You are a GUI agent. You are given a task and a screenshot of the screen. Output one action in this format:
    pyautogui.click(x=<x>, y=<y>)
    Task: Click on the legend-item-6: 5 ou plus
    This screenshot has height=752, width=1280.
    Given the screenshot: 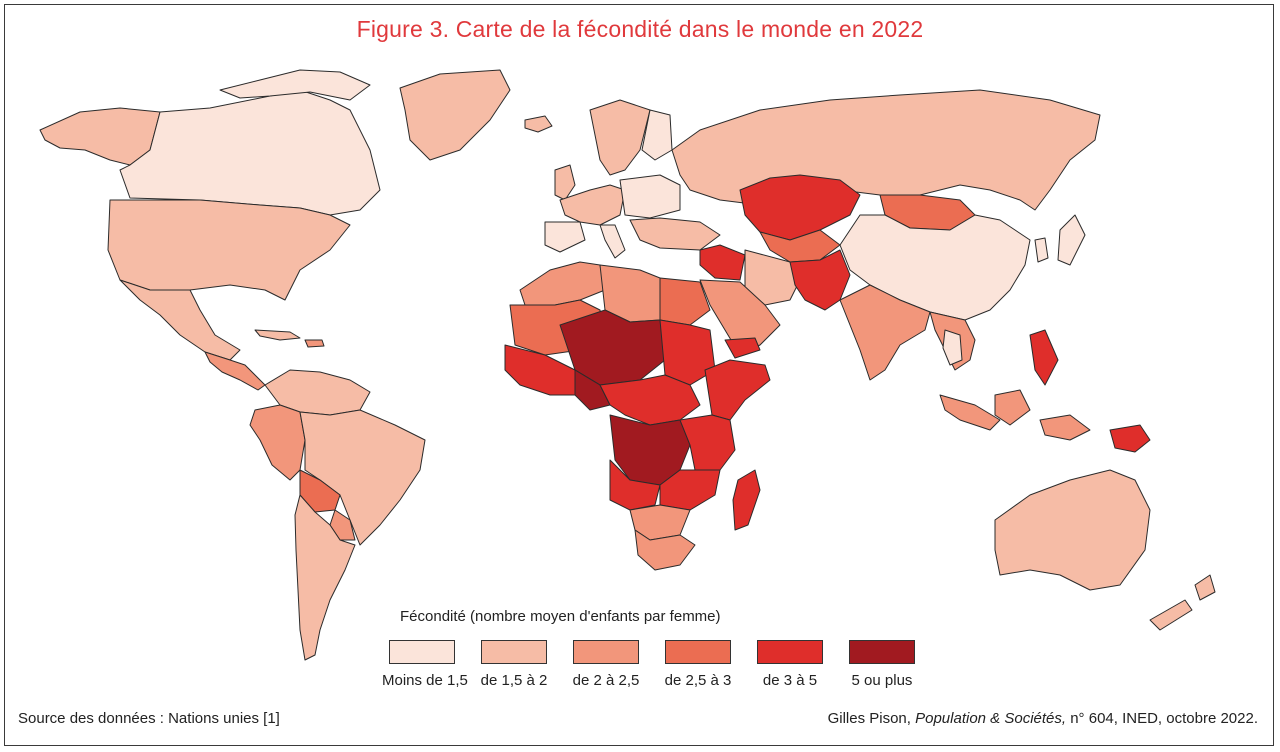 What is the action you would take?
    pyautogui.click(x=882, y=664)
    